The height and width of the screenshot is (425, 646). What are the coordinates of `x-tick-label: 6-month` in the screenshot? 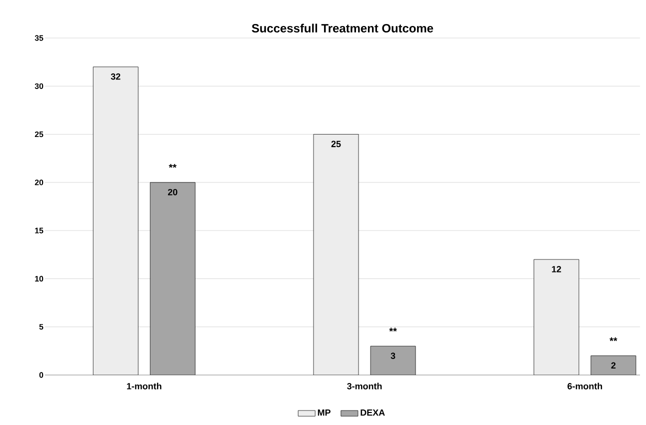 It's located at (585, 386).